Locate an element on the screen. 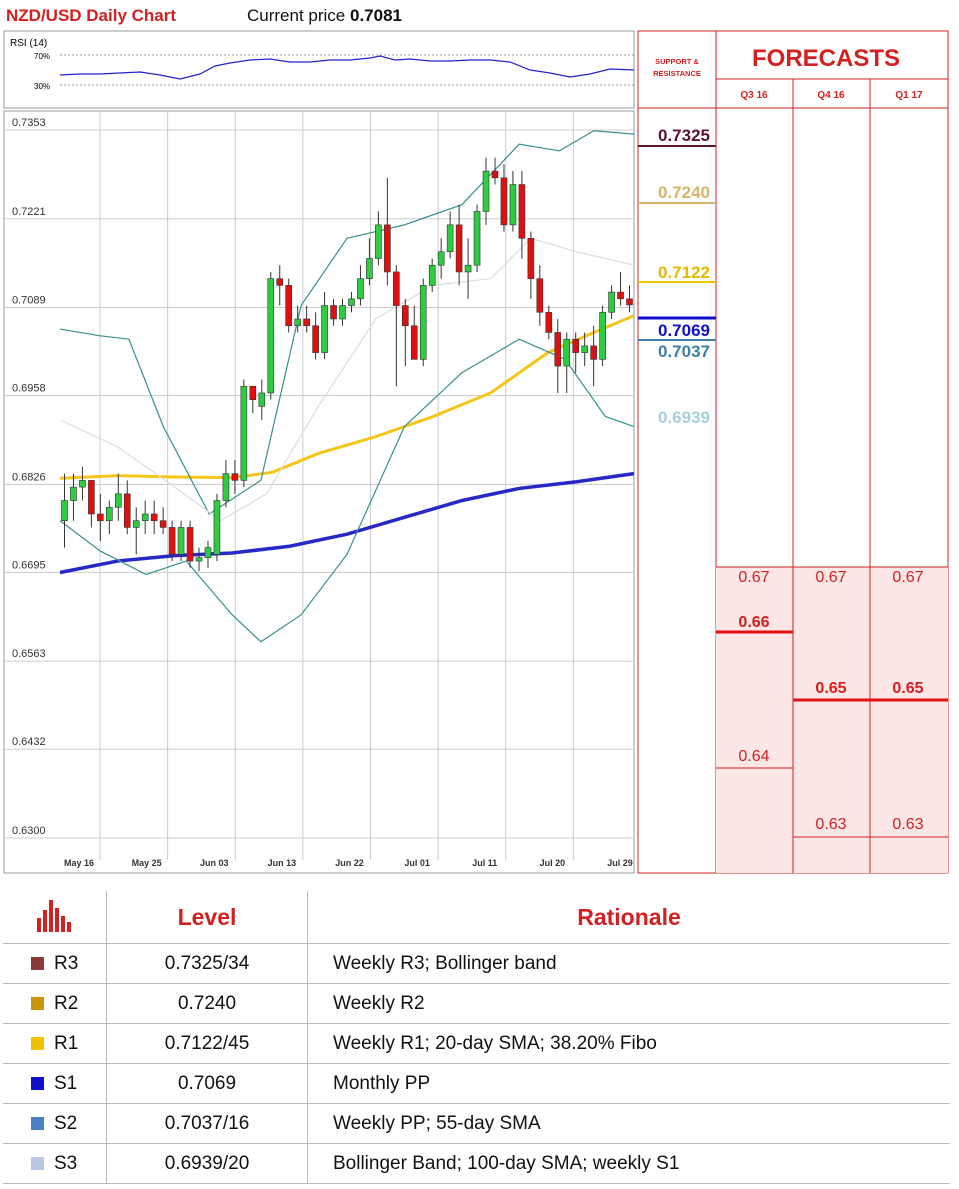 This screenshot has height=1189, width=959. y-tick-label: 0.6826 is located at coordinates (29, 477).